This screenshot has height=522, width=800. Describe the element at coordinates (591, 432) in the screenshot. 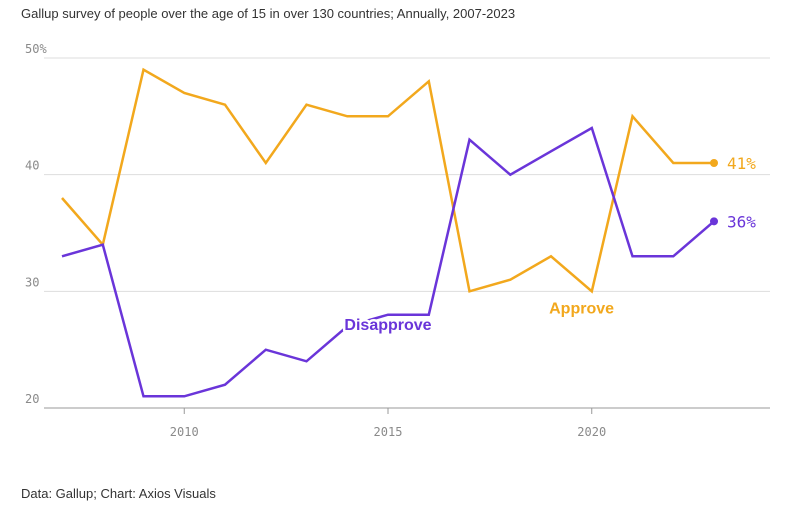

I see `x-tick-label: 2020` at that location.